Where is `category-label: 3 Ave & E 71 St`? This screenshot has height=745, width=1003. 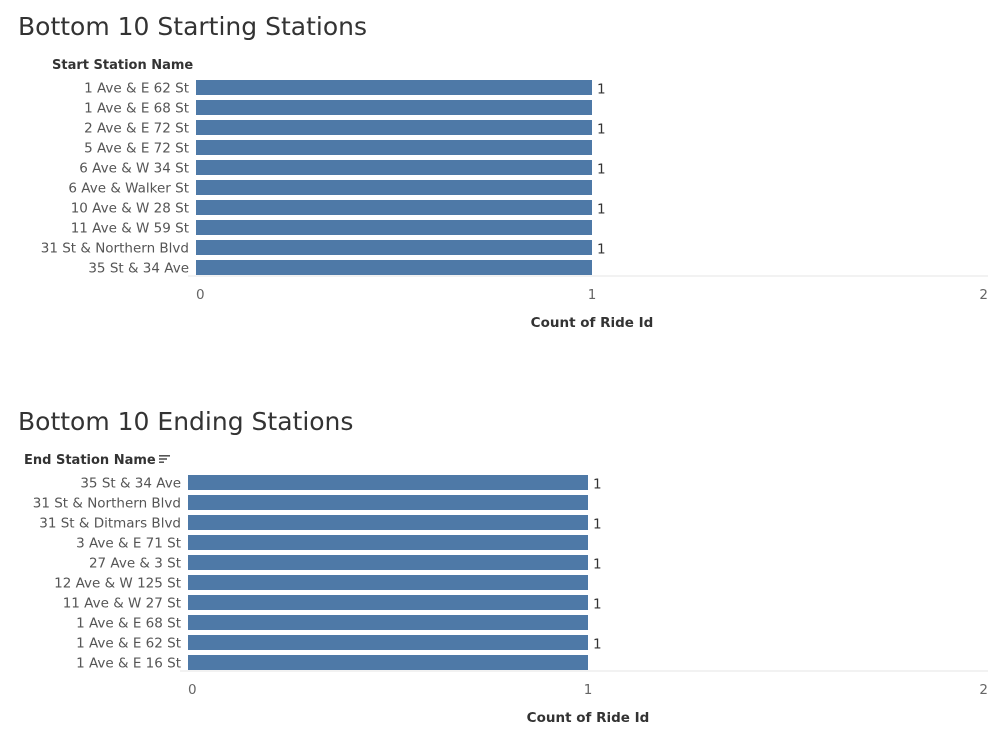
category-label: 3 Ave & E 71 St is located at coordinates (128, 544).